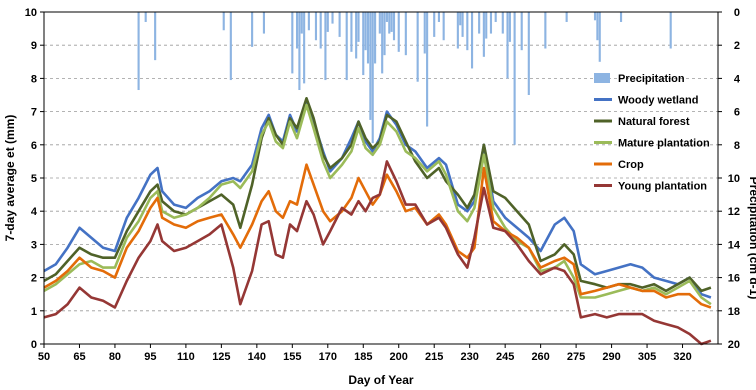 This screenshot has width=756, height=390. I want to click on x-tick-label: 80, so click(115, 357).